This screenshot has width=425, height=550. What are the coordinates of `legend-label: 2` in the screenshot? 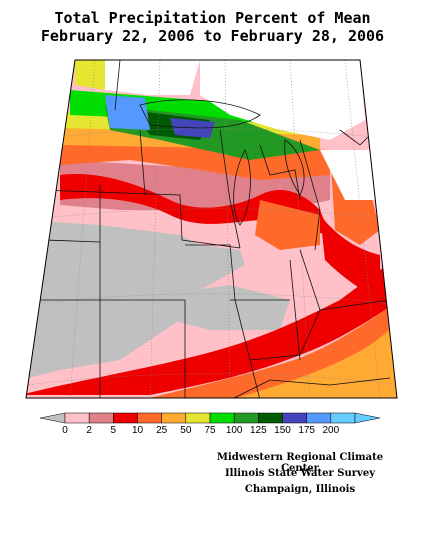 It's located at (89, 430).